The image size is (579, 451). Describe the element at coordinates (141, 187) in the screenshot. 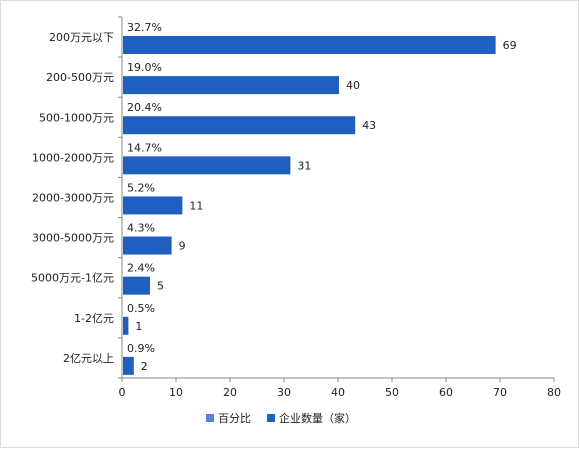

I see `data-label-percentage: 5.2%` at that location.